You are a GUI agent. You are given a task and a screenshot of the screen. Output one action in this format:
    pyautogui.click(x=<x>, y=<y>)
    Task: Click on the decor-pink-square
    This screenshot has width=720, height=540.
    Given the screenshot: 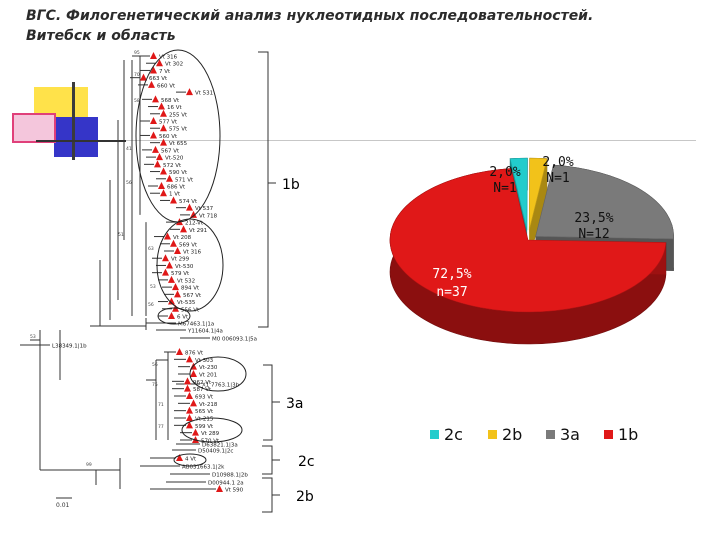 What is the action you would take?
    pyautogui.click(x=34, y=128)
    